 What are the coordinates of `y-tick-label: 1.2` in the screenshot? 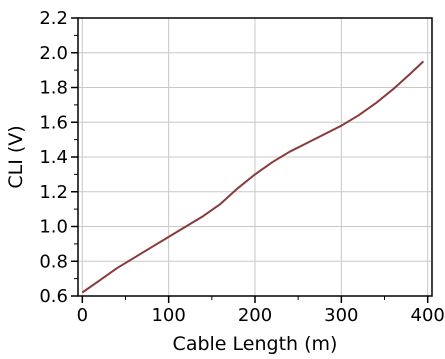 It's located at (53, 192).